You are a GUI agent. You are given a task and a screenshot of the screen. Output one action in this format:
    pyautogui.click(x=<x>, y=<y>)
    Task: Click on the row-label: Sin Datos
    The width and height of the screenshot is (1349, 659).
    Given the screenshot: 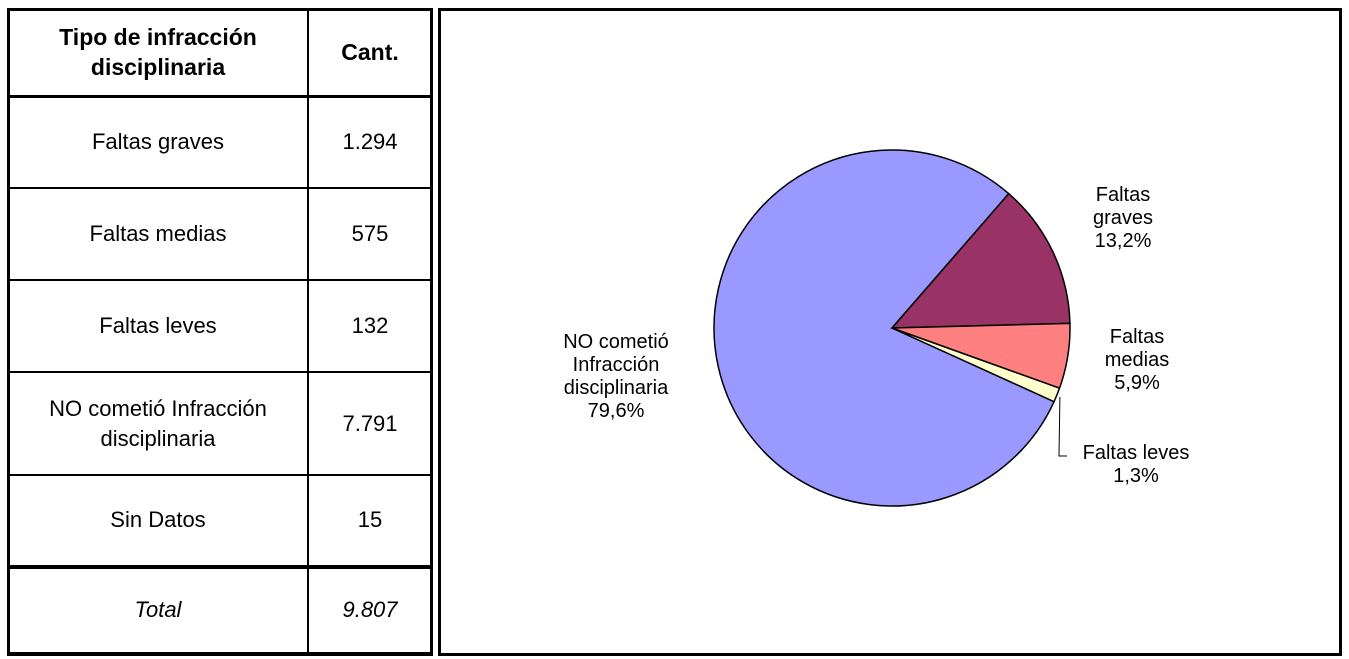 What is the action you would take?
    pyautogui.click(x=158, y=520)
    